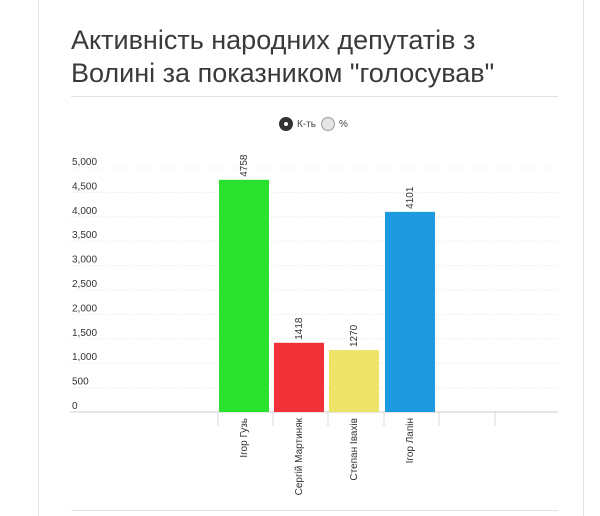 This screenshot has height=516, width=600. What do you see at coordinates (84, 211) in the screenshot?
I see `y-tick-label: 4,000` at bounding box center [84, 211].